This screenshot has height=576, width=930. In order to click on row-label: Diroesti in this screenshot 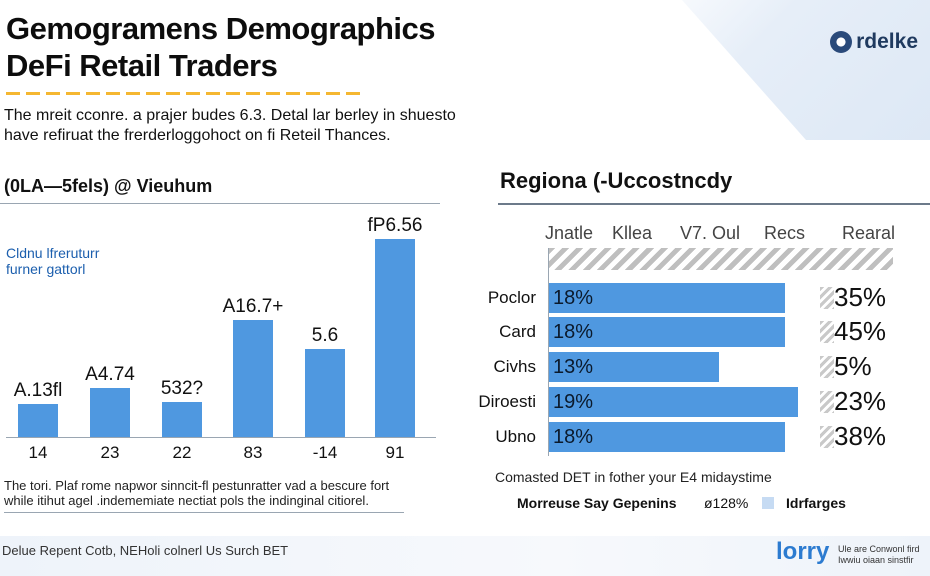, I will do `click(507, 401)`.